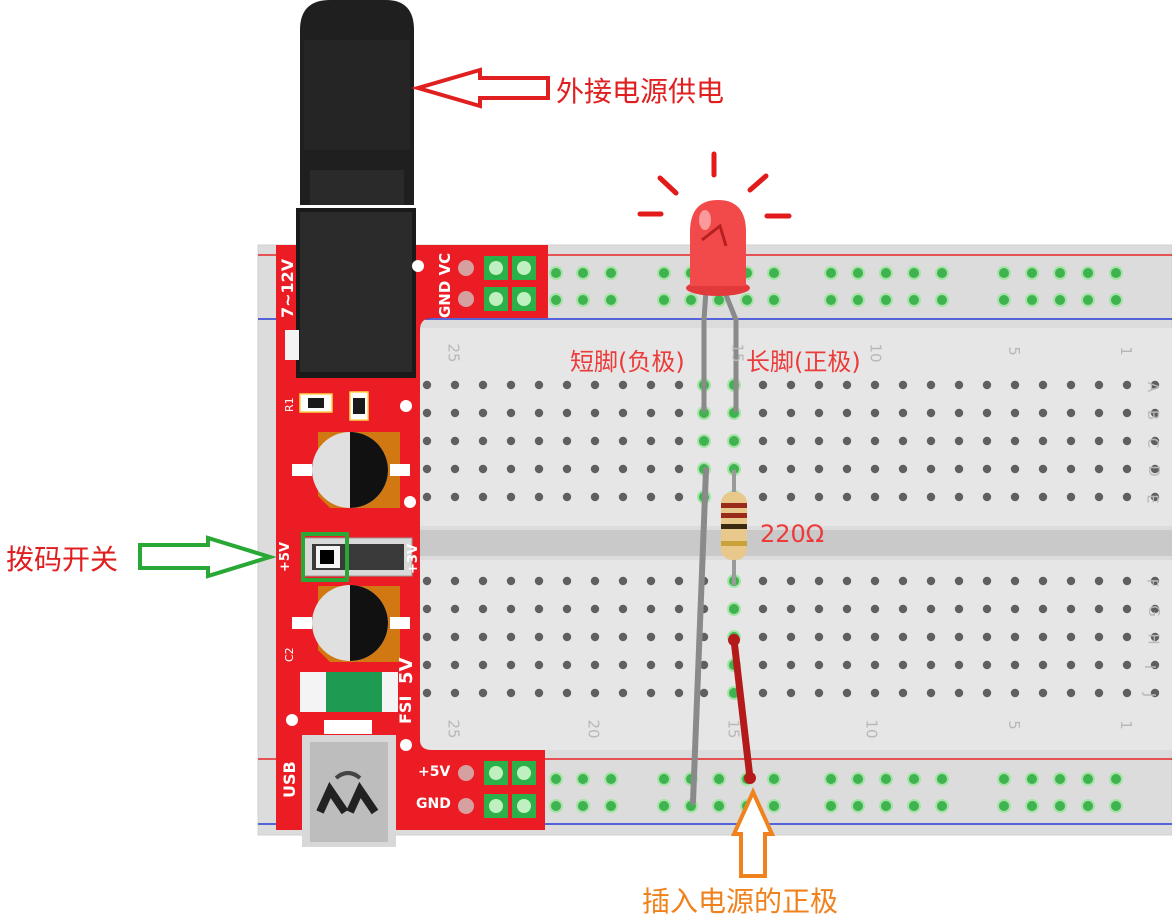 The width and height of the screenshot is (1172, 924). What do you see at coordinates (1013, 351) in the screenshot?
I see `col-num-top-5: 5` at bounding box center [1013, 351].